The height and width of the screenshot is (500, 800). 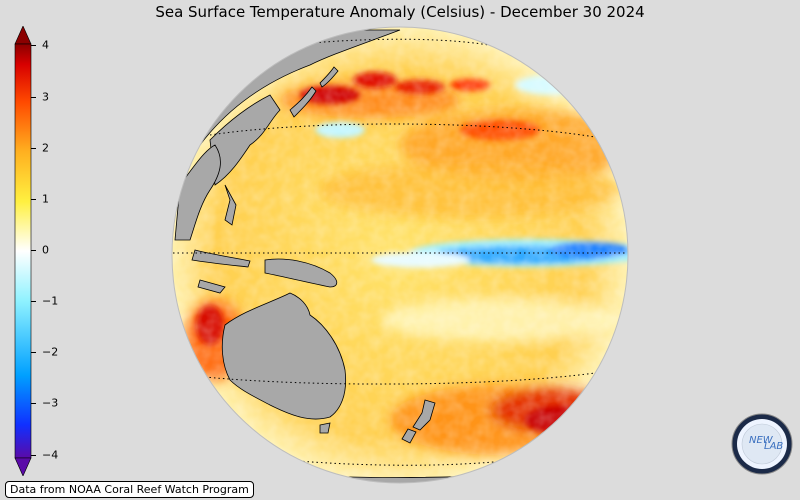 I want to click on colorbar-tick-label: −4, so click(x=50, y=455).